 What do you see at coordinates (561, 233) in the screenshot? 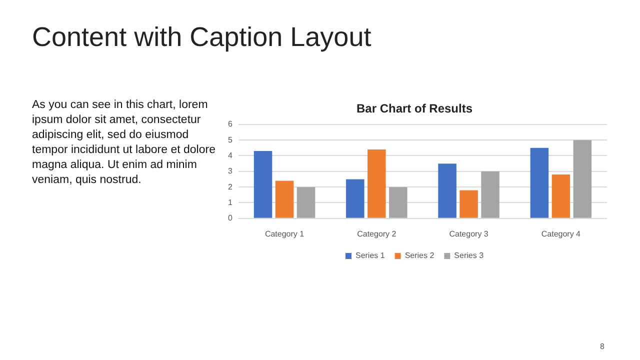
I see `x-tick-label: Category 4` at bounding box center [561, 233].